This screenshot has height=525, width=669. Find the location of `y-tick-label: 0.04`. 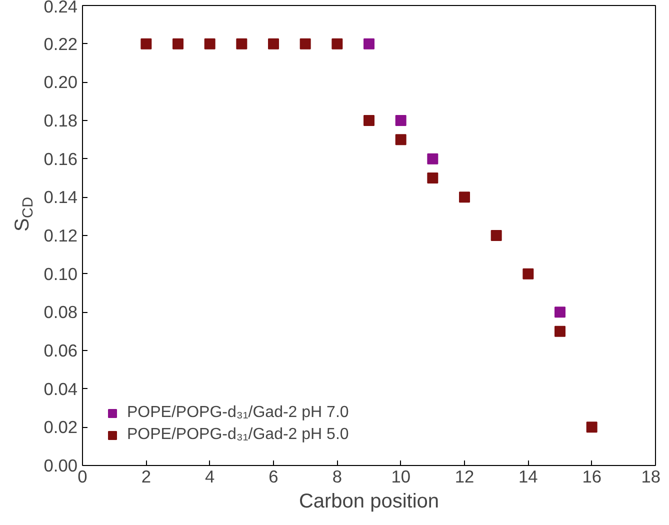

y-tick-label: 0.04 is located at coordinates (61, 388).